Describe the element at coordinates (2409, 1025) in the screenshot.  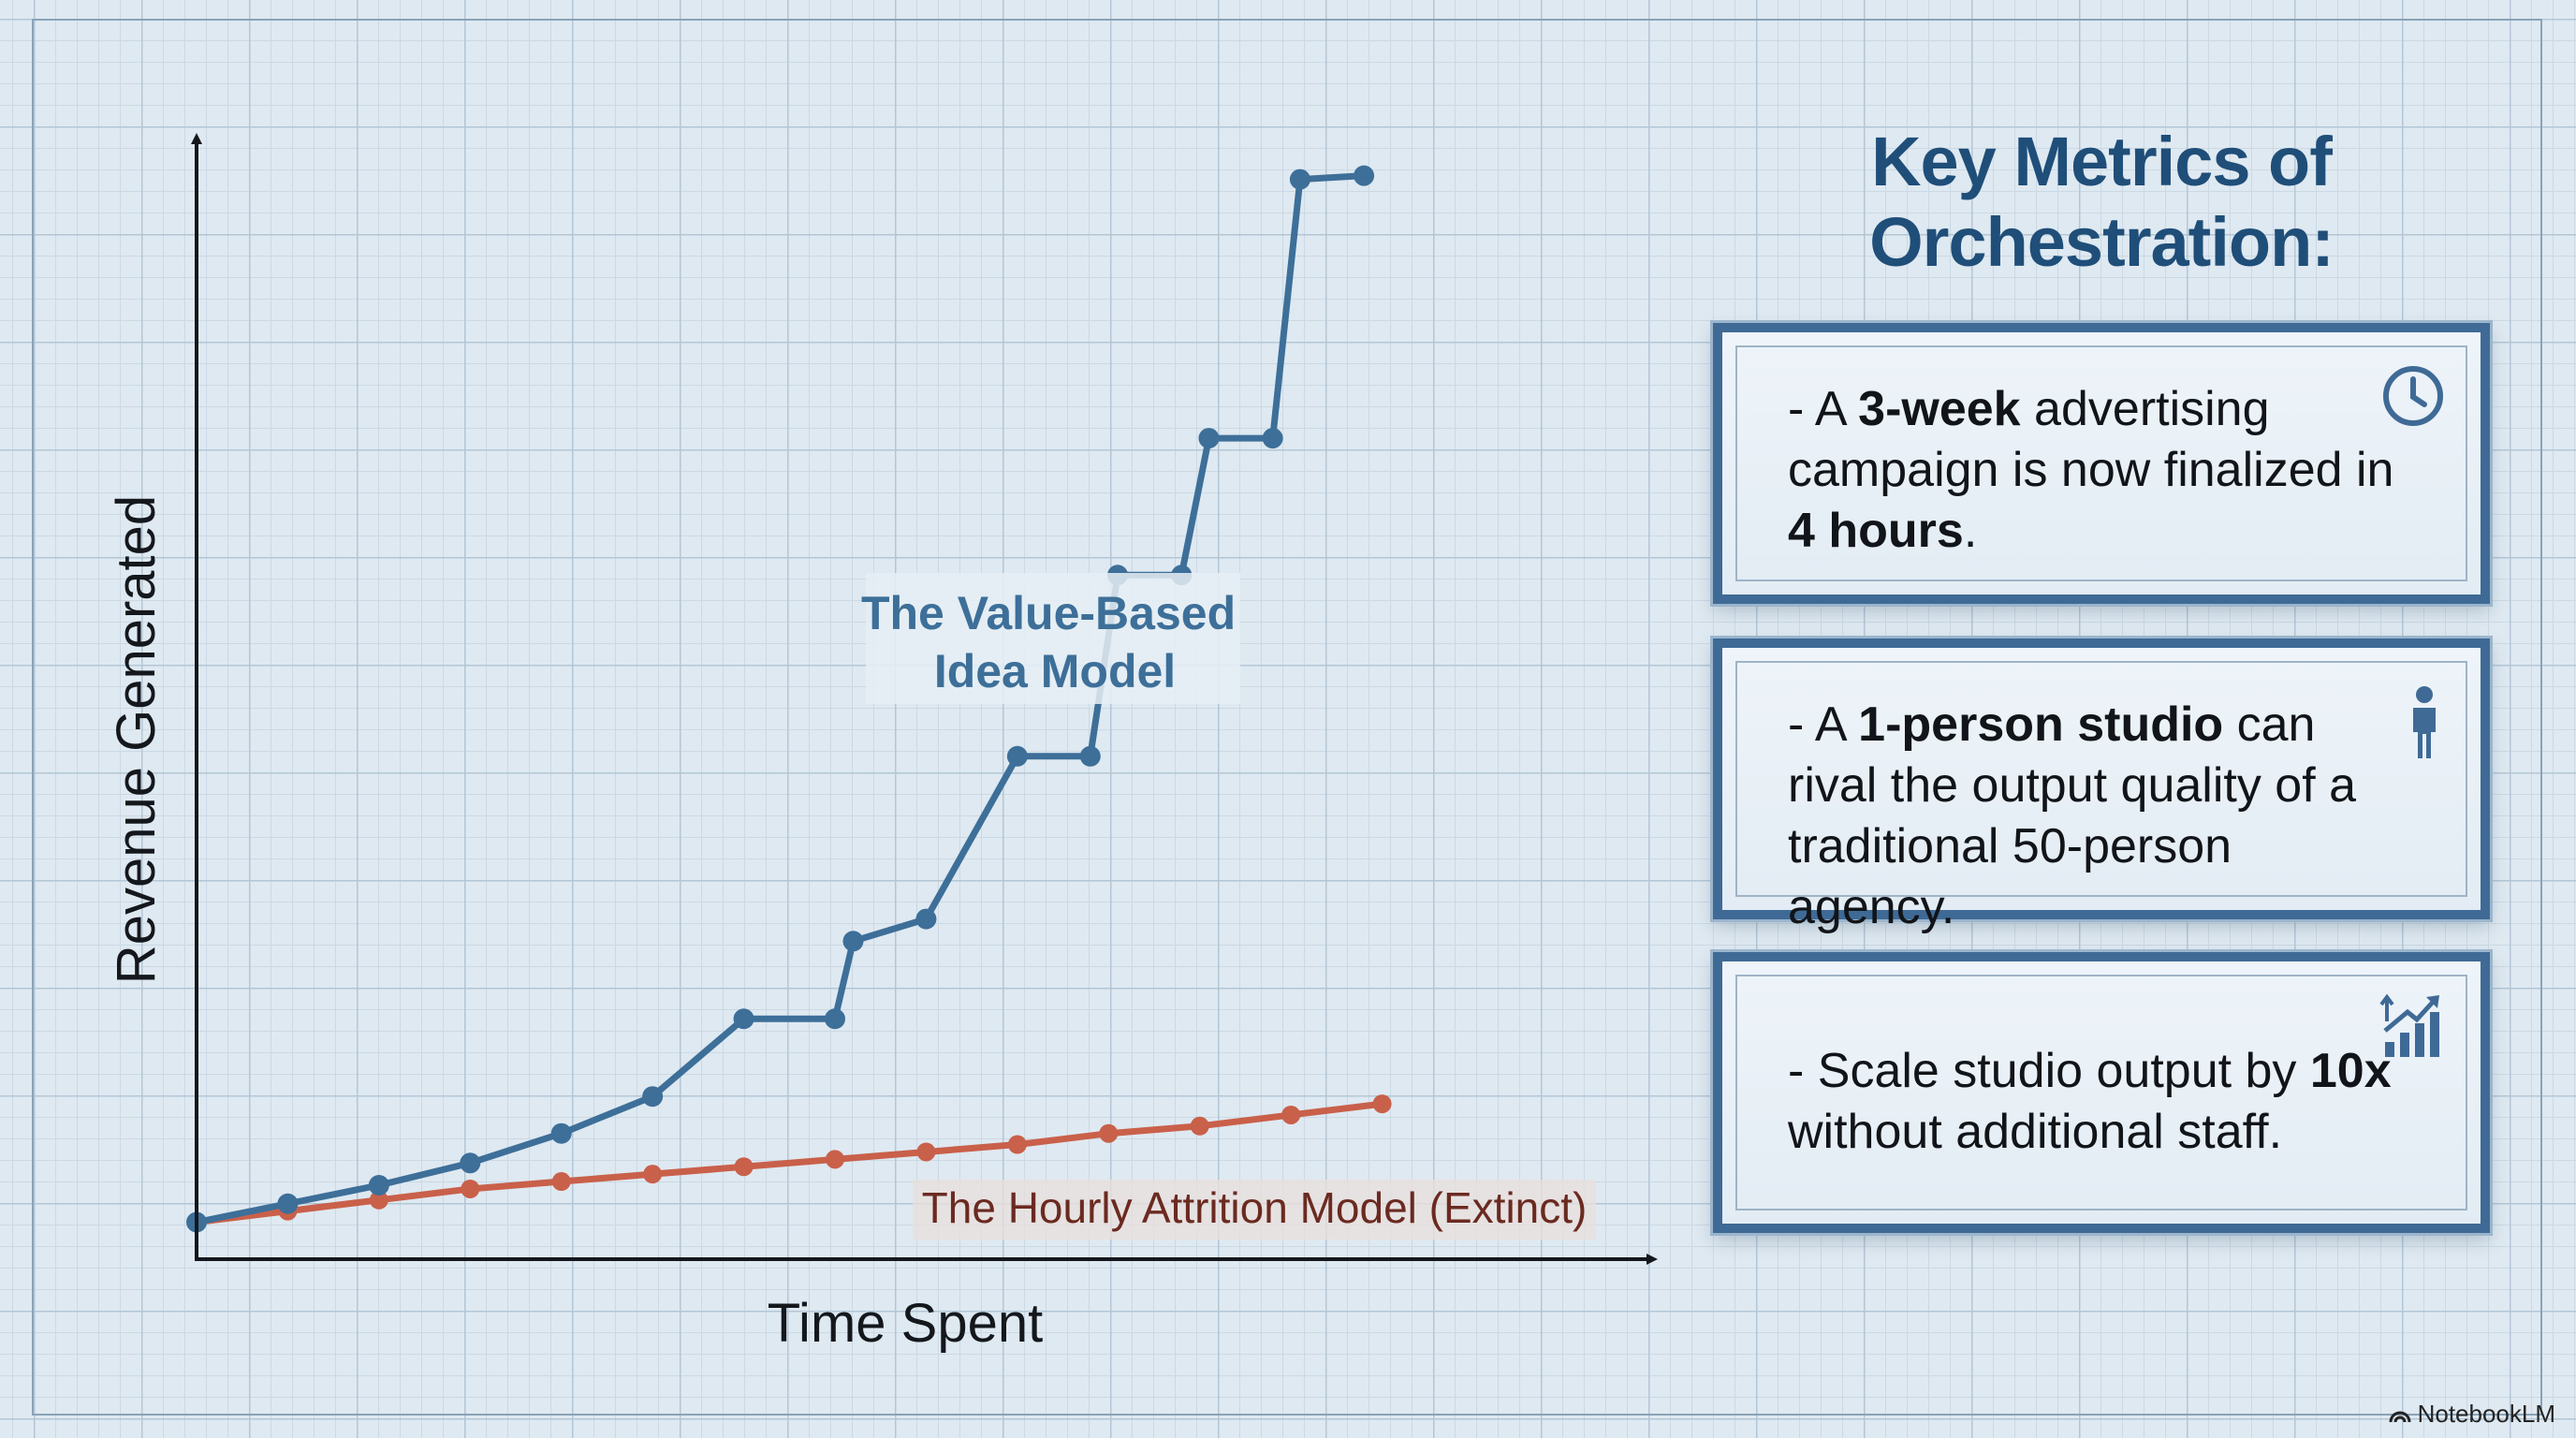
I see `growth-chart-icon` at that location.